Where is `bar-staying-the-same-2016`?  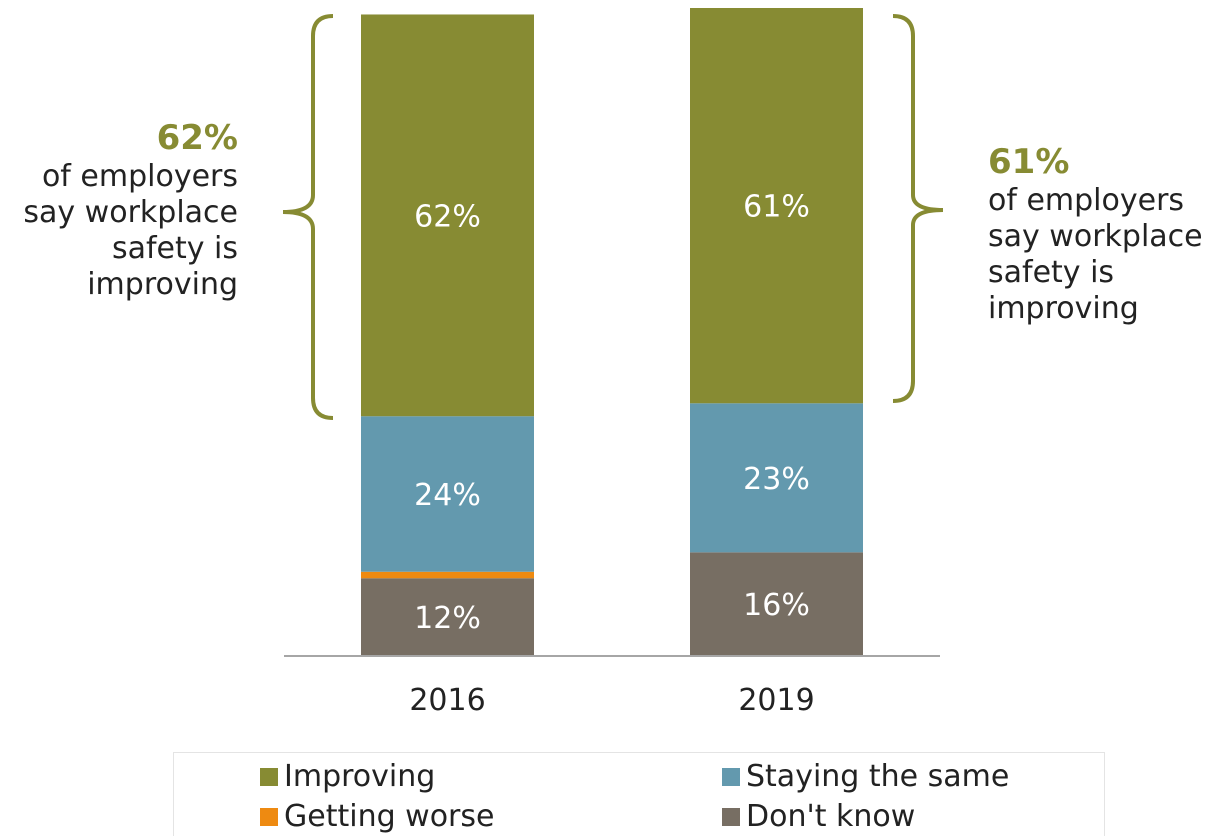 bar-staying-the-same-2016 is located at coordinates (447, 494).